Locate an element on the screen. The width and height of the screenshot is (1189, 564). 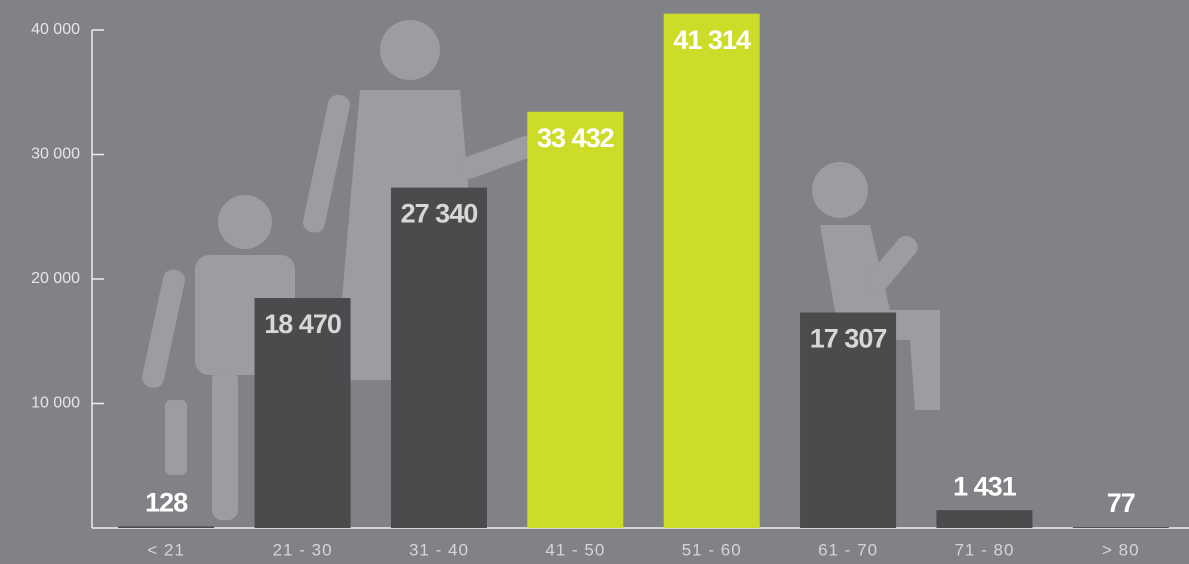
x-tick-label: 61 - 70 is located at coordinates (848, 549).